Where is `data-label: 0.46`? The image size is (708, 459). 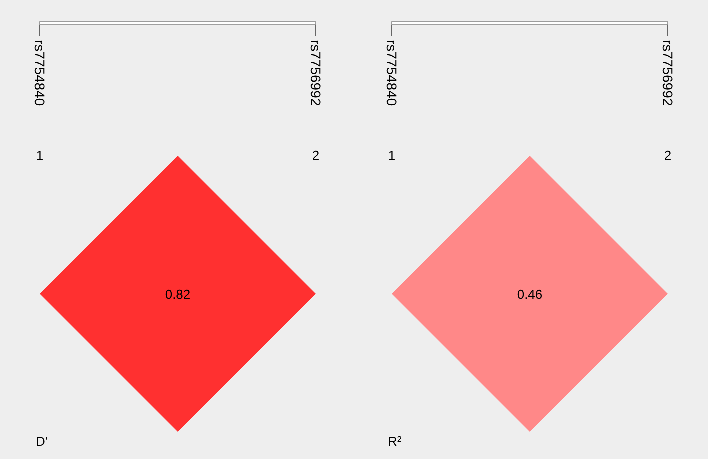
data-label: 0.46 is located at coordinates (530, 294).